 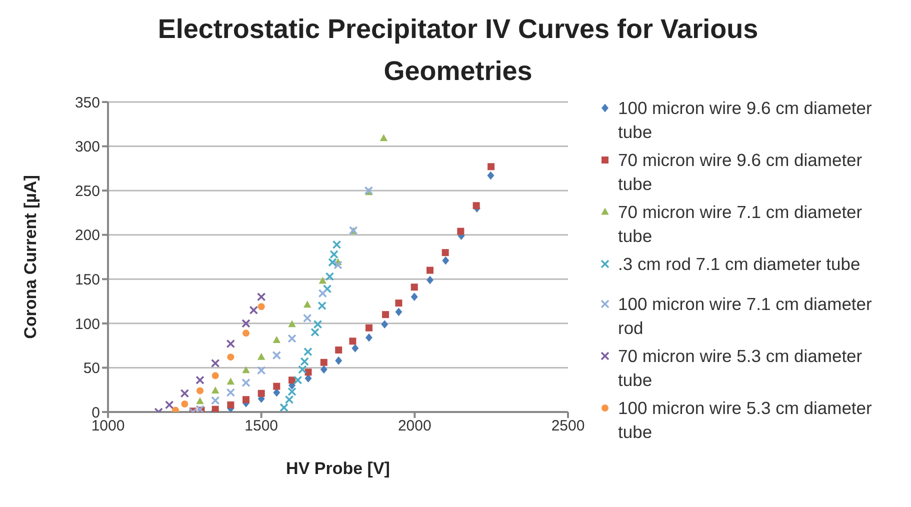 I want to click on legend-label: 100 micron wire 7.1 cm diameter rod, so click(x=745, y=316).